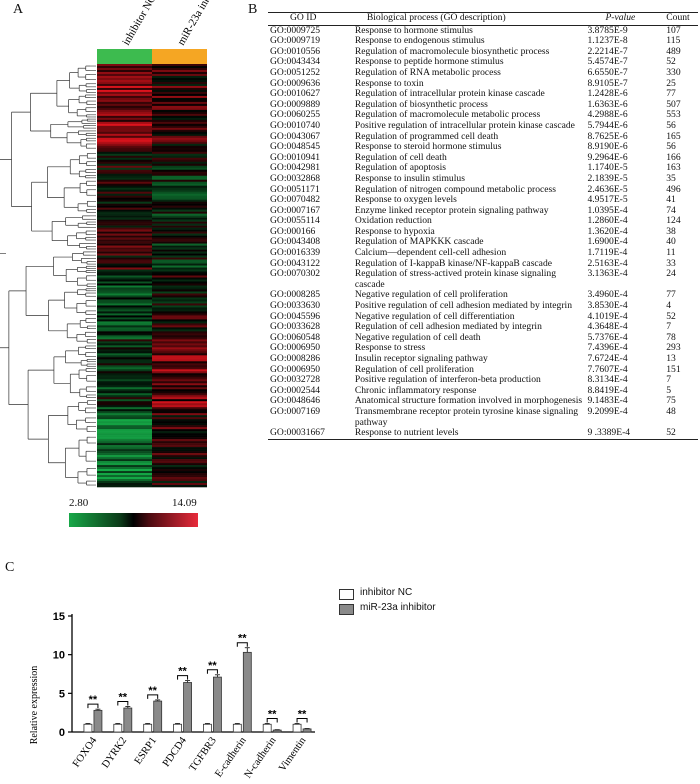  What do you see at coordinates (625, 19) in the screenshot?
I see `header-p-value: P-value` at bounding box center [625, 19].